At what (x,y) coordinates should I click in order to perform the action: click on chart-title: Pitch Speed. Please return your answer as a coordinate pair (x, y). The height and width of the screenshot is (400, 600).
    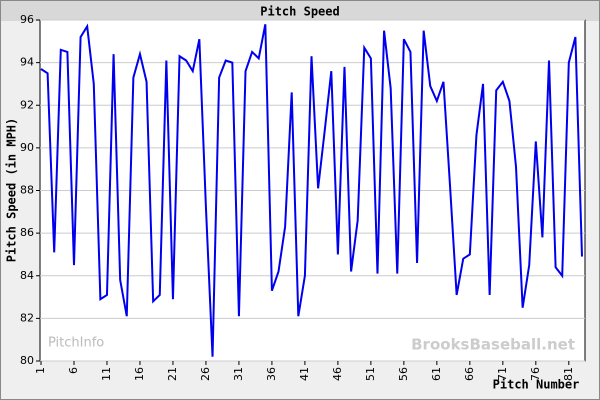
    Looking at the image, I should click on (299, 12).